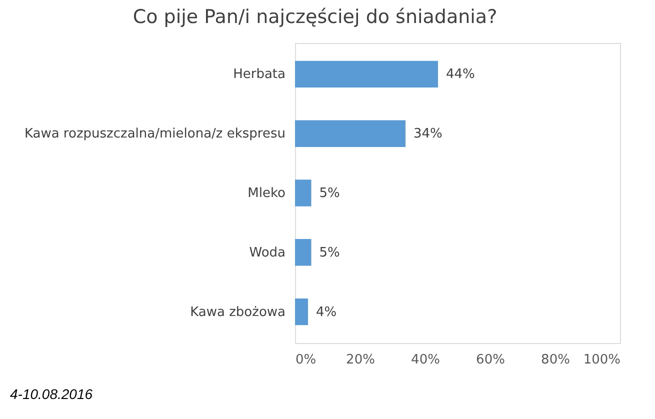  Describe the element at coordinates (306, 360) in the screenshot. I see `x-tick-label: 0%` at that location.